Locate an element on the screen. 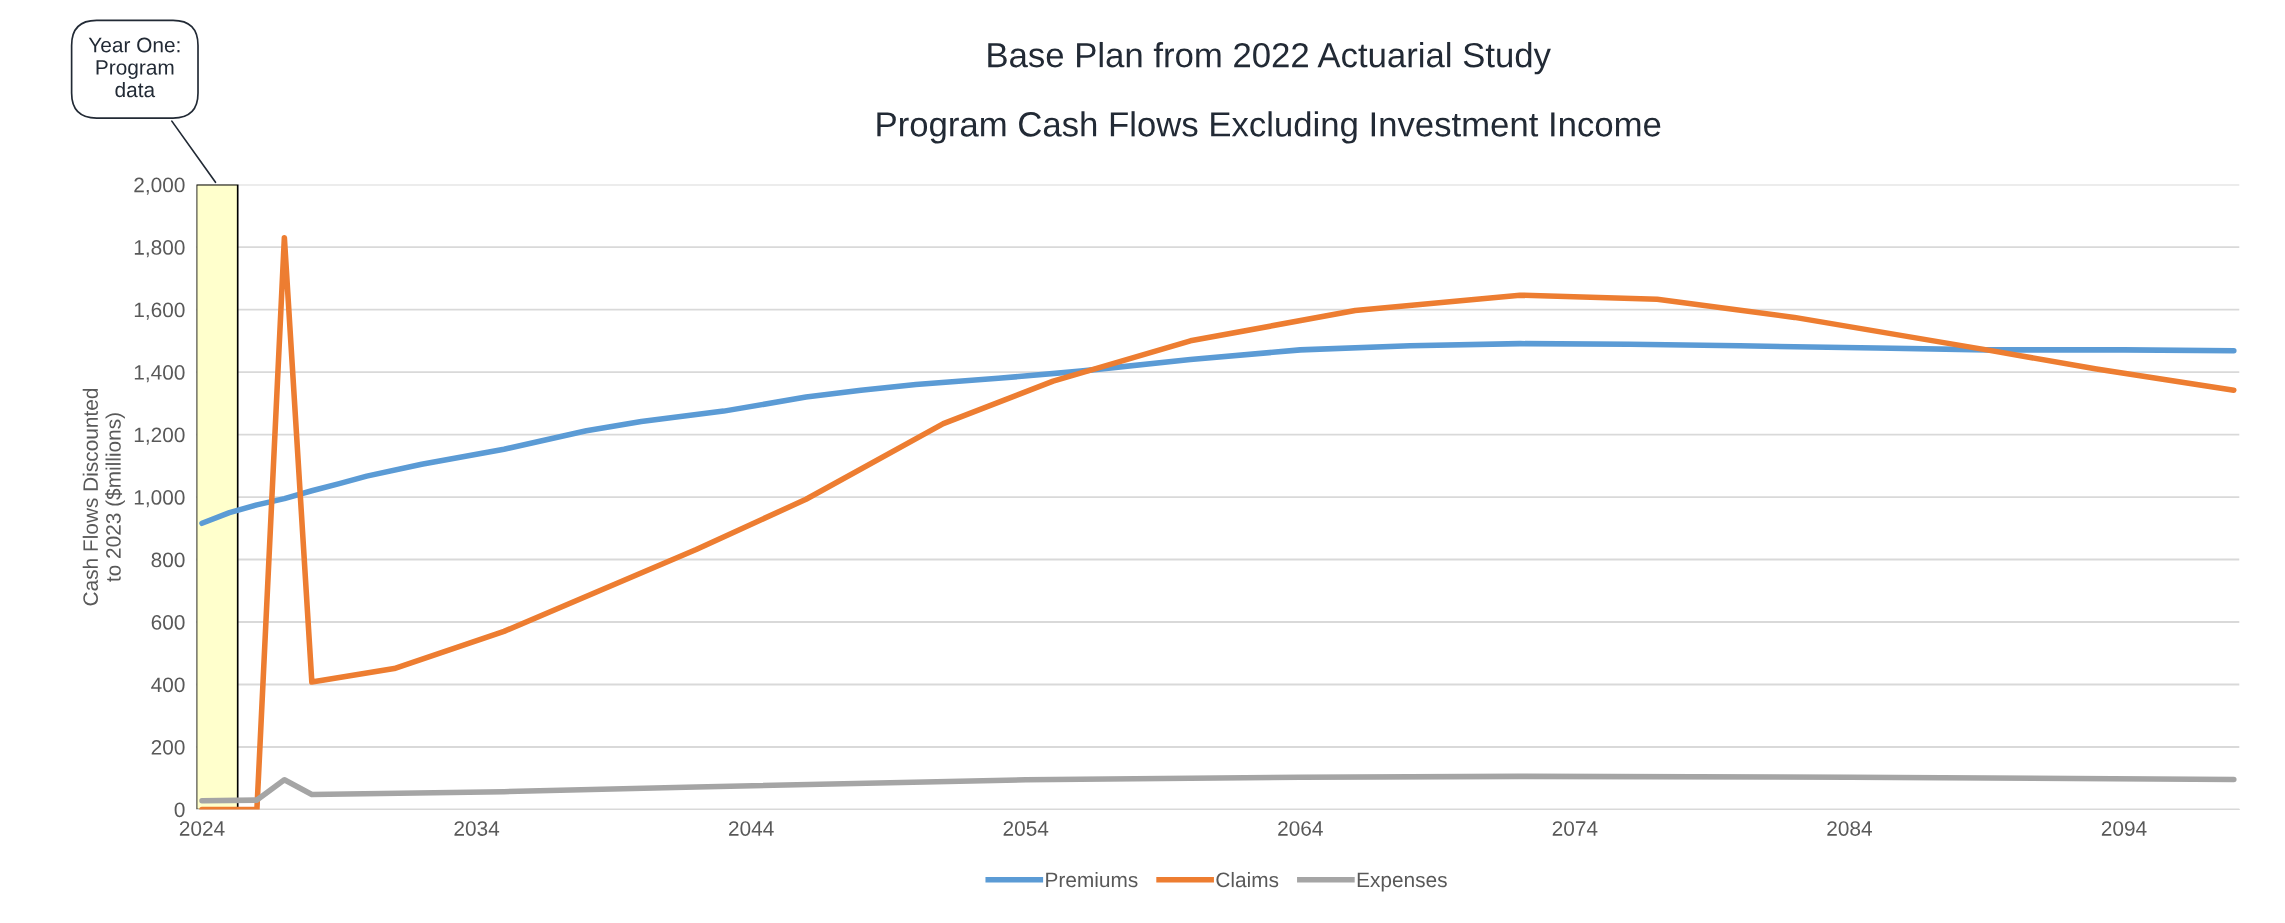 The image size is (2285, 923). y-tick-label: 800 is located at coordinates (168, 560).